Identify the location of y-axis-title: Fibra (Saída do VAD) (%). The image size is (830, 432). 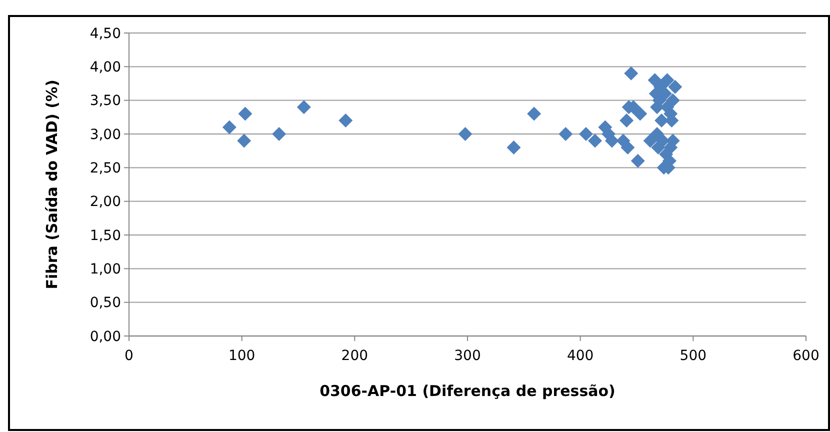
(52, 185).